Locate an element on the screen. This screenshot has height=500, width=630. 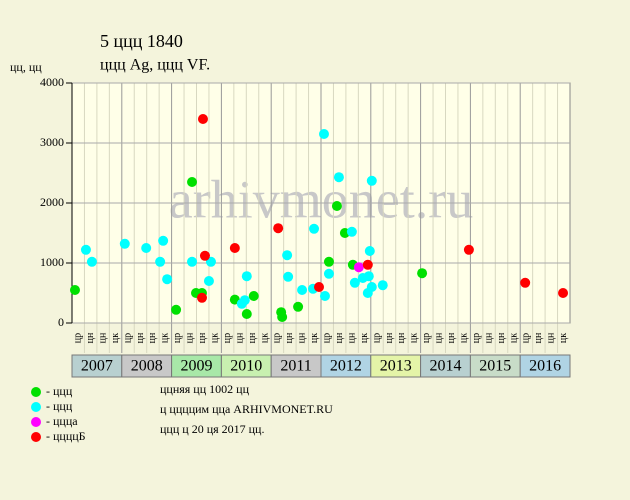
y-tick-label: 0 is located at coordinates (61, 322).